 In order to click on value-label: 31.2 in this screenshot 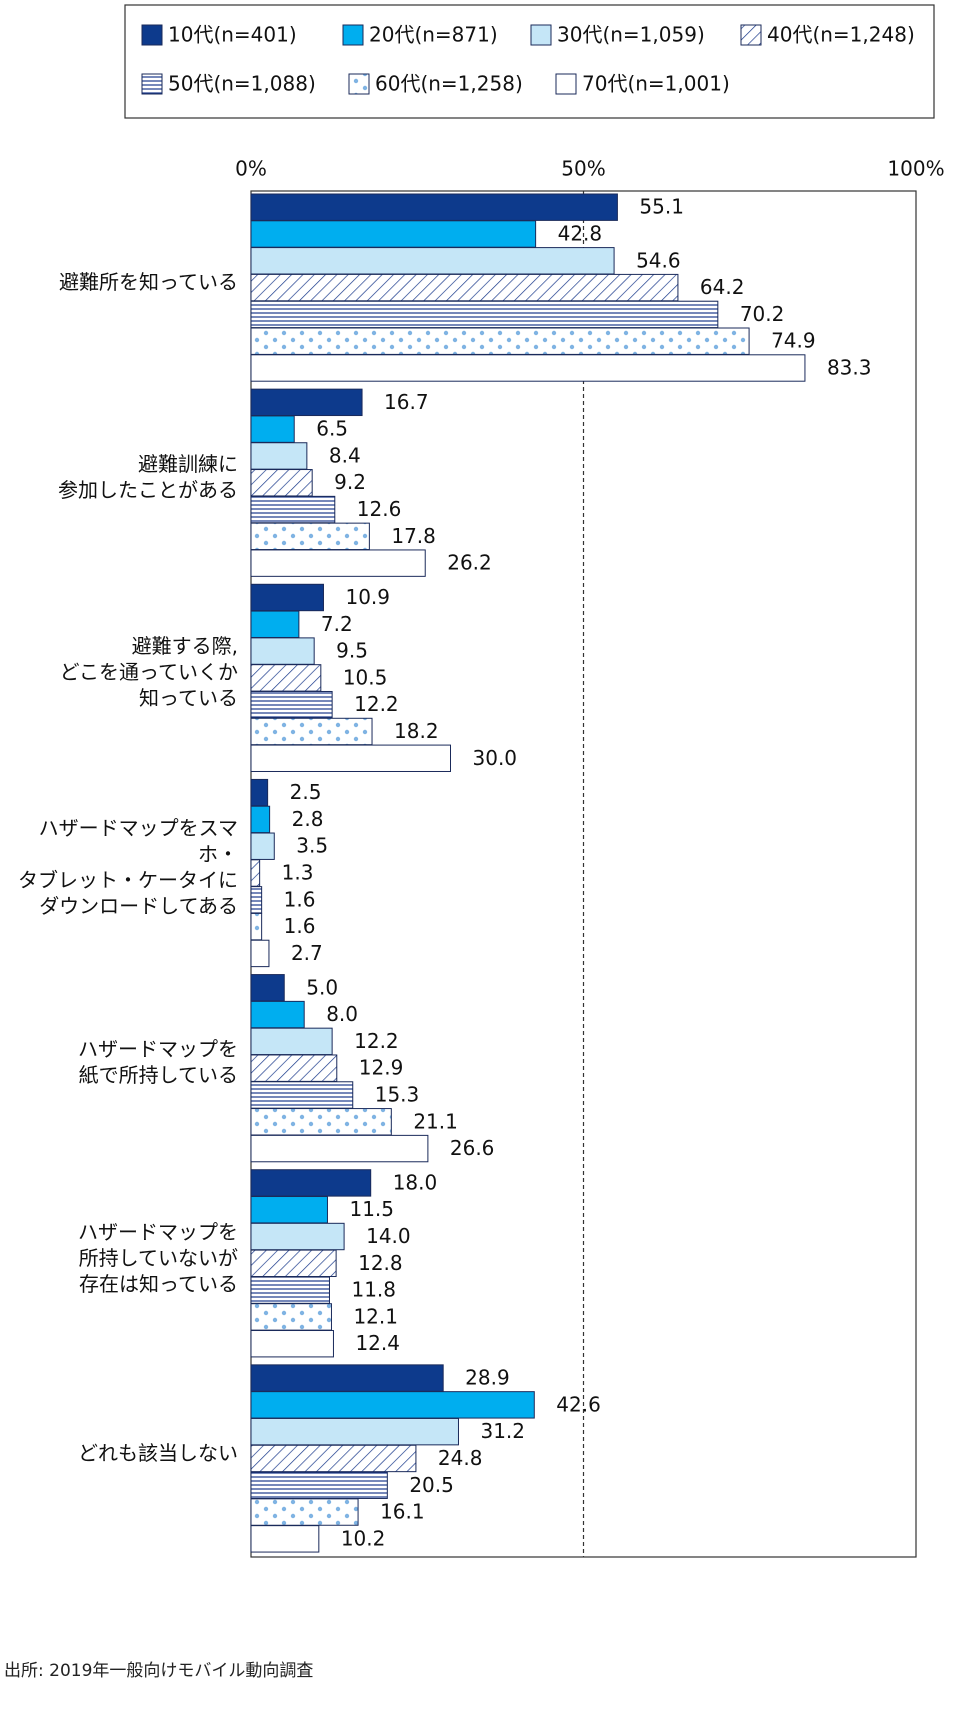, I will do `click(502, 1431)`.